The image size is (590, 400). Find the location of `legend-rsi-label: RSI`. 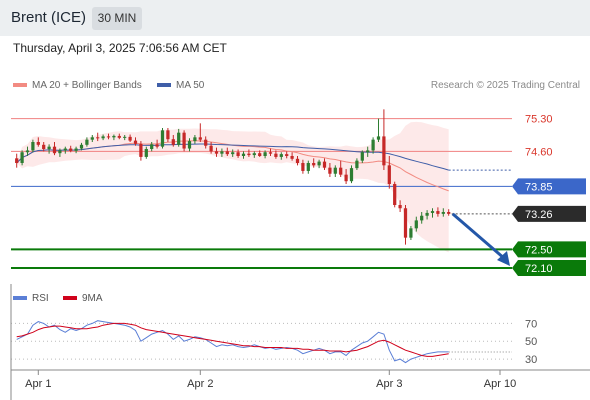

legend-rsi-label: RSI is located at coordinates (40, 298).